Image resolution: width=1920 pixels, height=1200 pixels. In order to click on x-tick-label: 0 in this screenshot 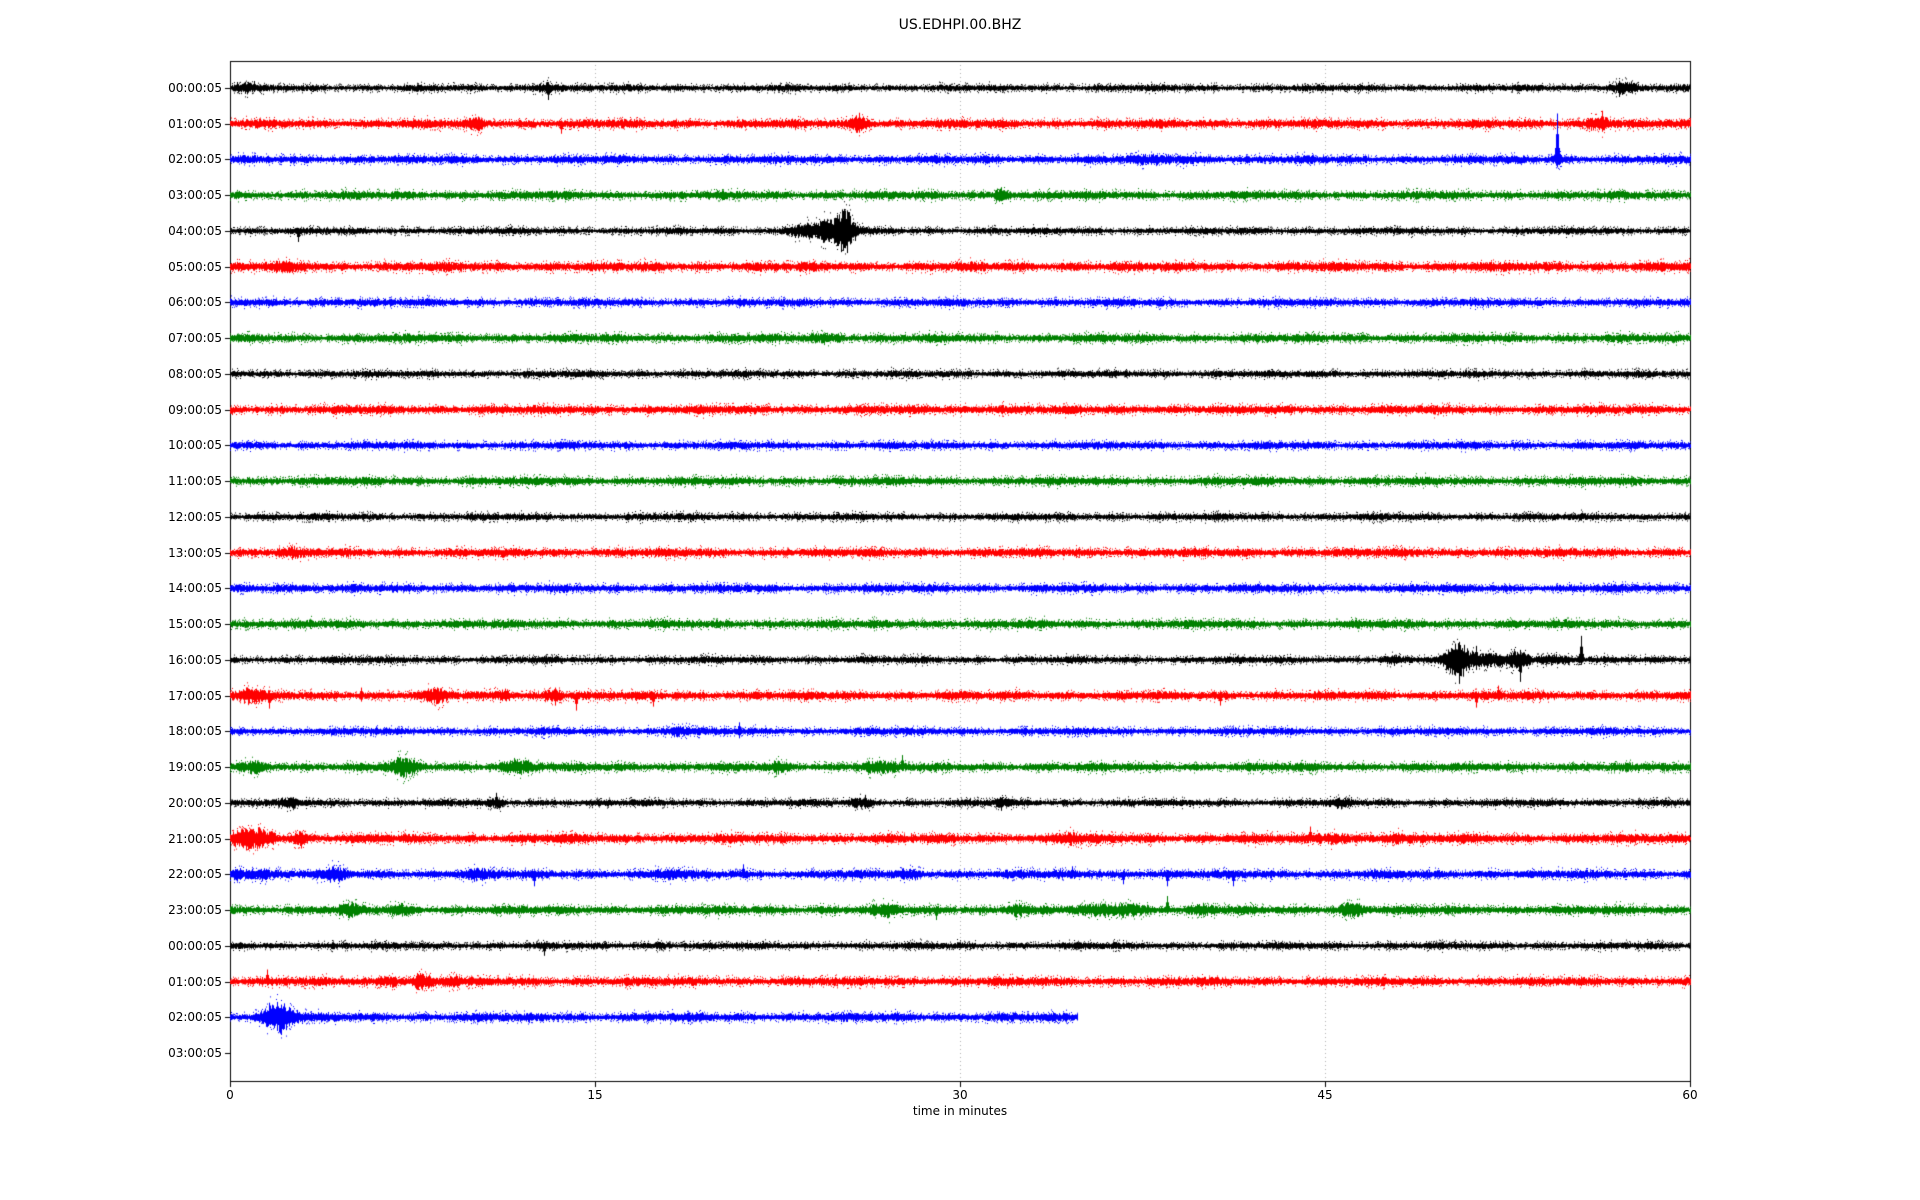, I will do `click(230, 1095)`.